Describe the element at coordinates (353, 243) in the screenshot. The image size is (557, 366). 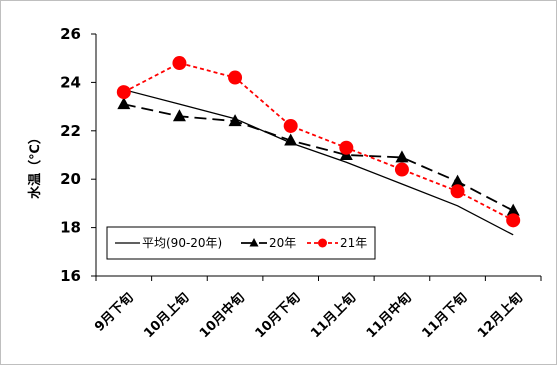
I see `legend-label-2: 21年` at that location.